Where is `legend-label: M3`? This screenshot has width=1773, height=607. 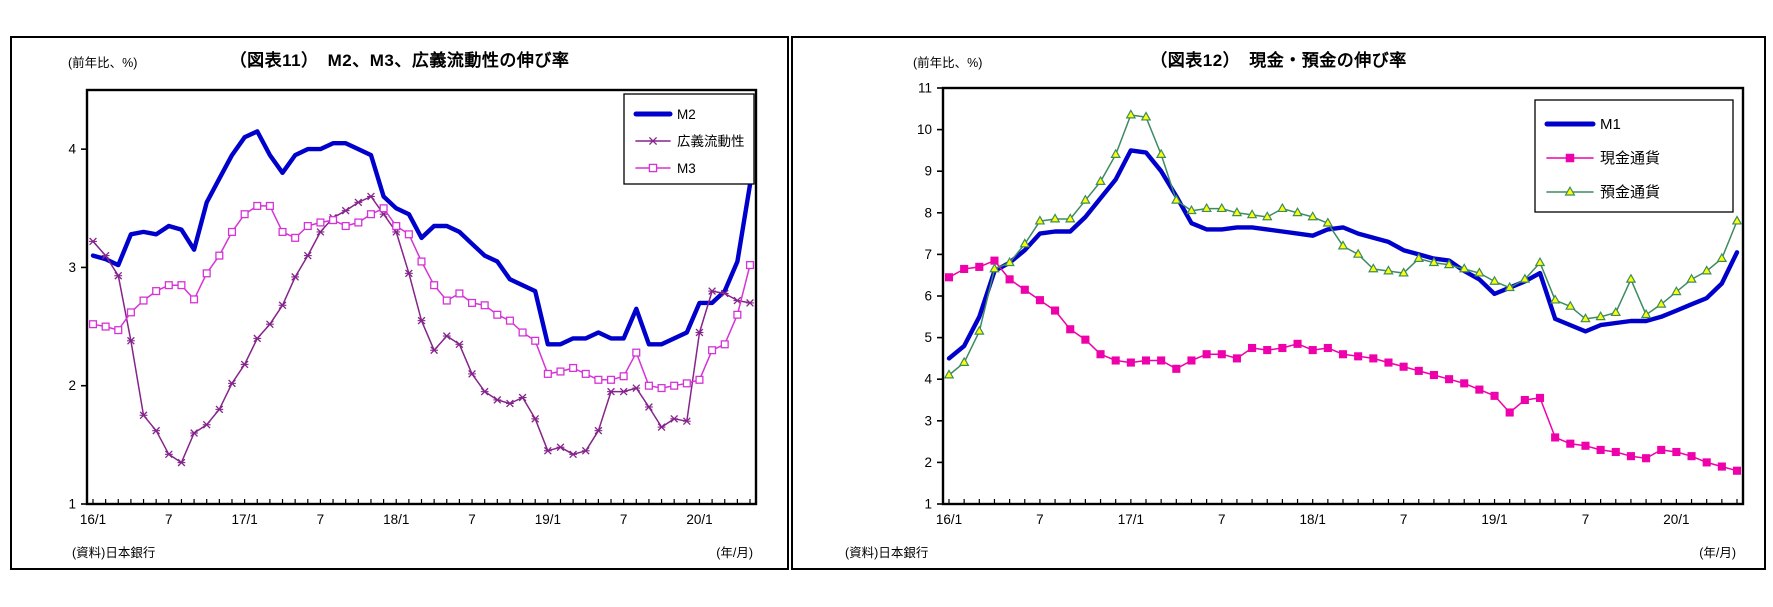 legend-label: M3 is located at coordinates (686, 168).